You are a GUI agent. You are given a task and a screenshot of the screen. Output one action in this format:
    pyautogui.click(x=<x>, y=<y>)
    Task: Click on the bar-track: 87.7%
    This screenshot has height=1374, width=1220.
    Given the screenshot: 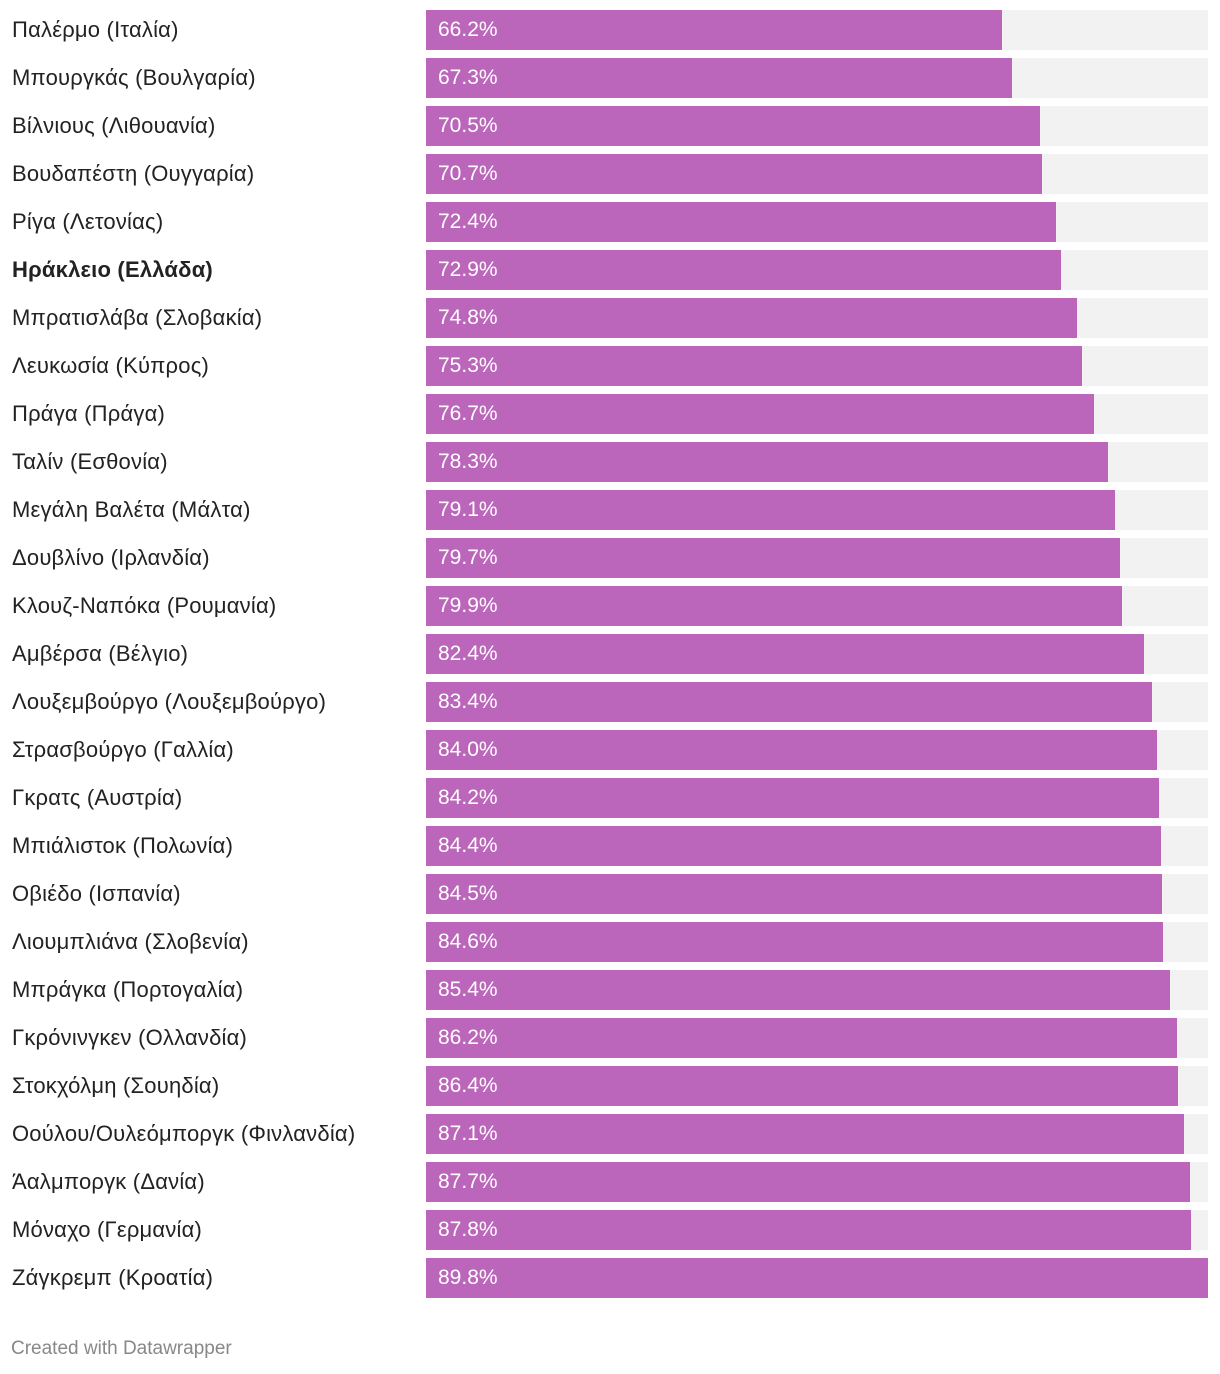 What is the action you would take?
    pyautogui.click(x=817, y=1182)
    